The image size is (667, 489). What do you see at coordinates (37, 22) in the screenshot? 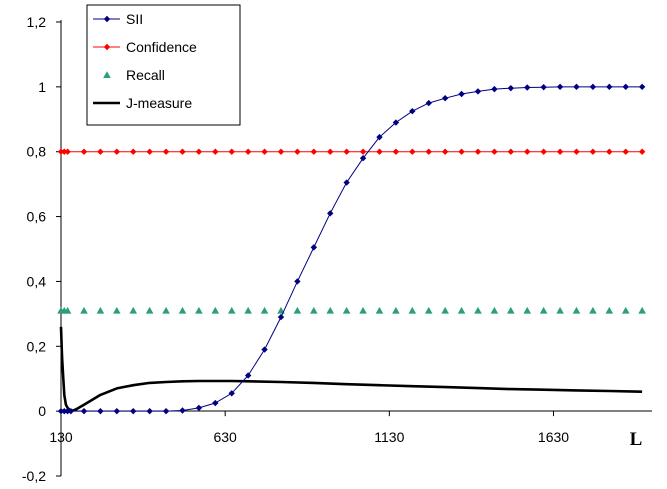
I see `y-tick-label: 1,2` at bounding box center [37, 22].